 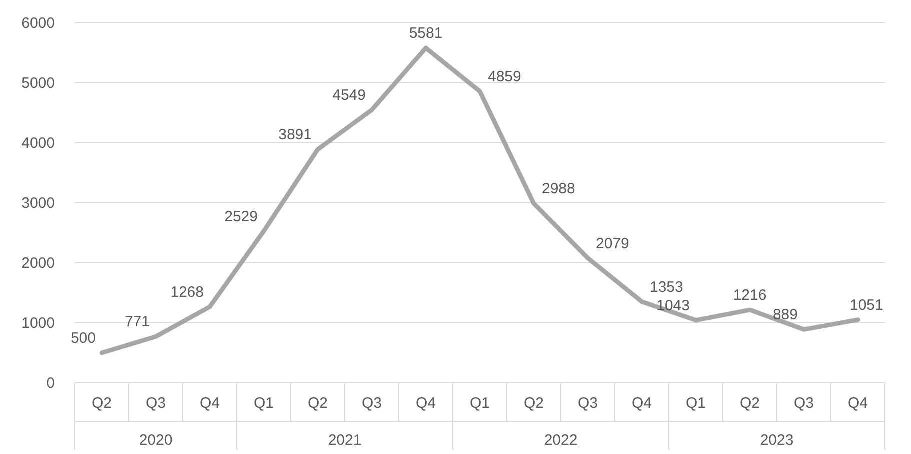 I want to click on data-label: 889, so click(x=785, y=315).